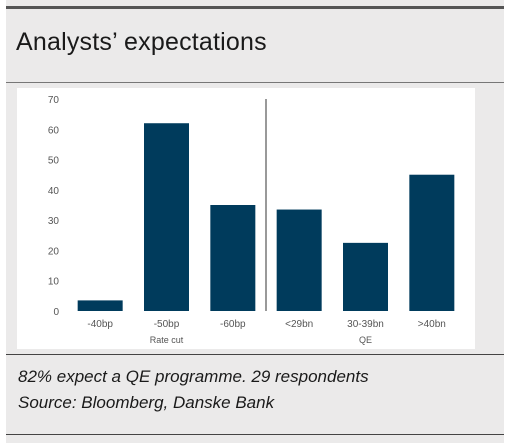 Image resolution: width=512 pixels, height=443 pixels. I want to click on notes-rule, so click(255, 354).